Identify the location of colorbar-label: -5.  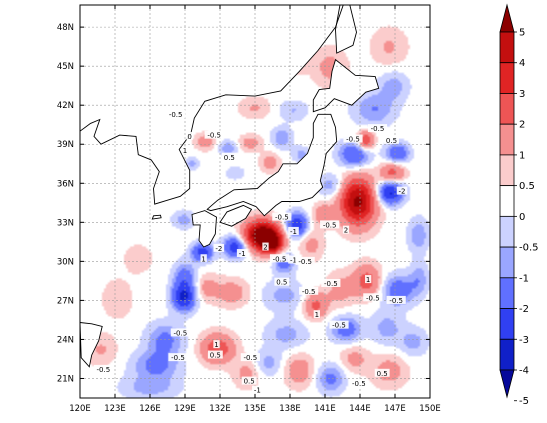
(524, 401).